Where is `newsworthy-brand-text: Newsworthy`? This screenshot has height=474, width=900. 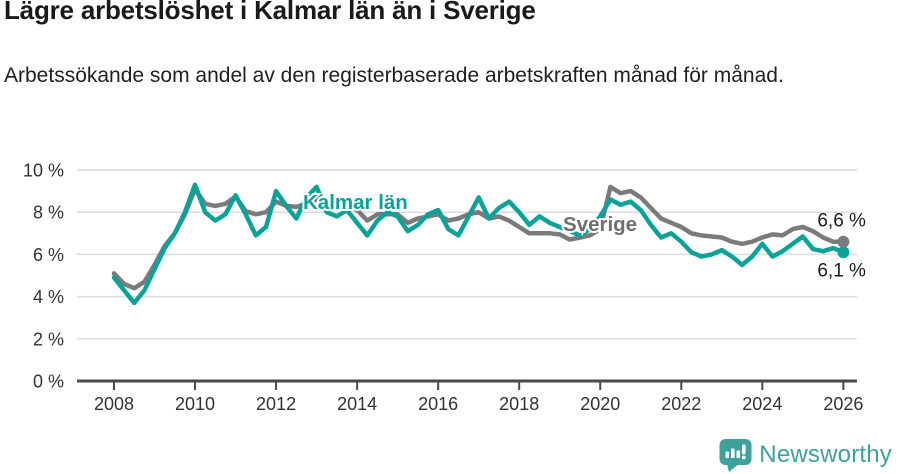
newsworthy-brand-text: Newsworthy is located at coordinates (825, 454).